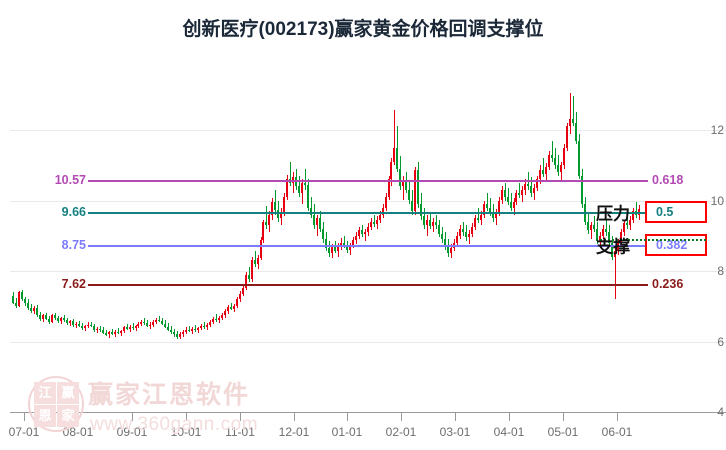 The height and width of the screenshot is (450, 726). Describe the element at coordinates (717, 130) in the screenshot. I see `y-axis-tick-12: 12` at that location.